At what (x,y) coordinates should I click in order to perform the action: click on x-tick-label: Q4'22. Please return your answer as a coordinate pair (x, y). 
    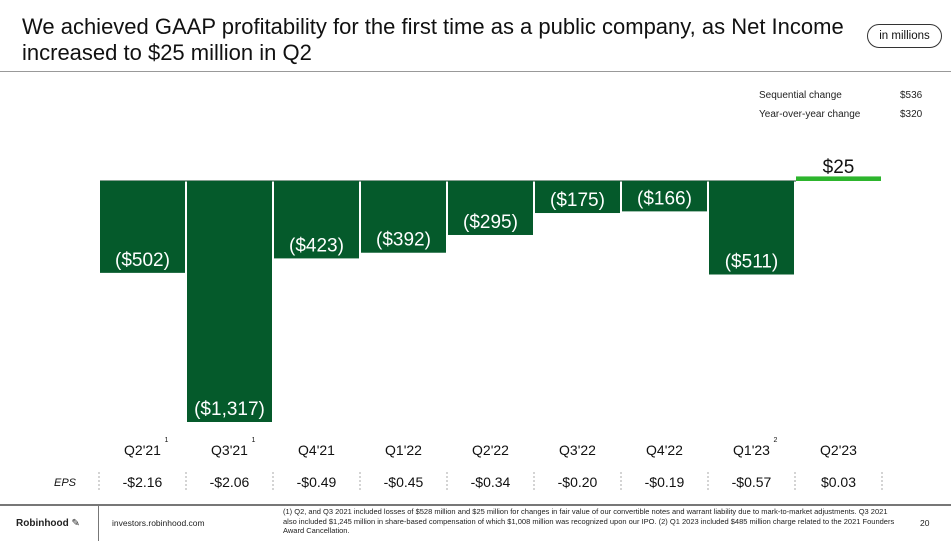
    Looking at the image, I should click on (664, 450).